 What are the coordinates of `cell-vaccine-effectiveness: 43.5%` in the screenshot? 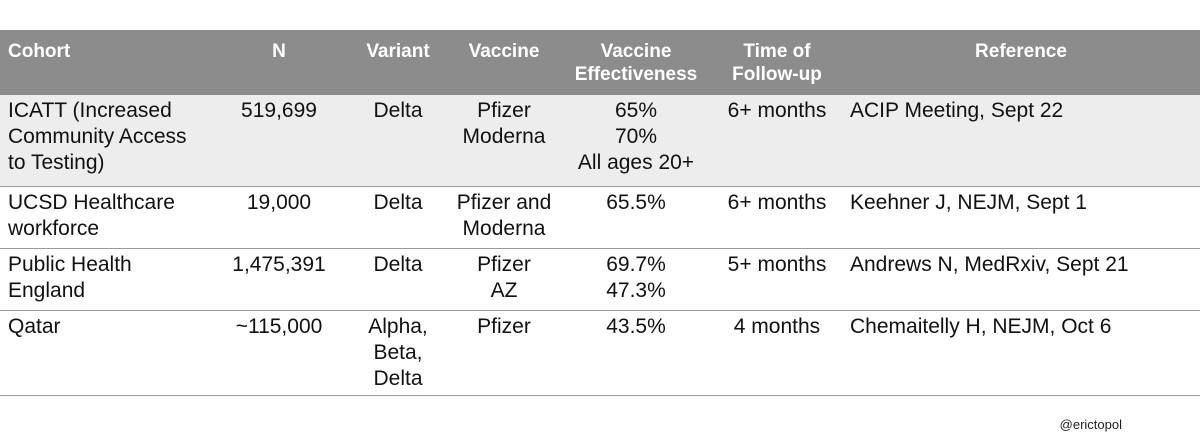 It's located at (636, 353).